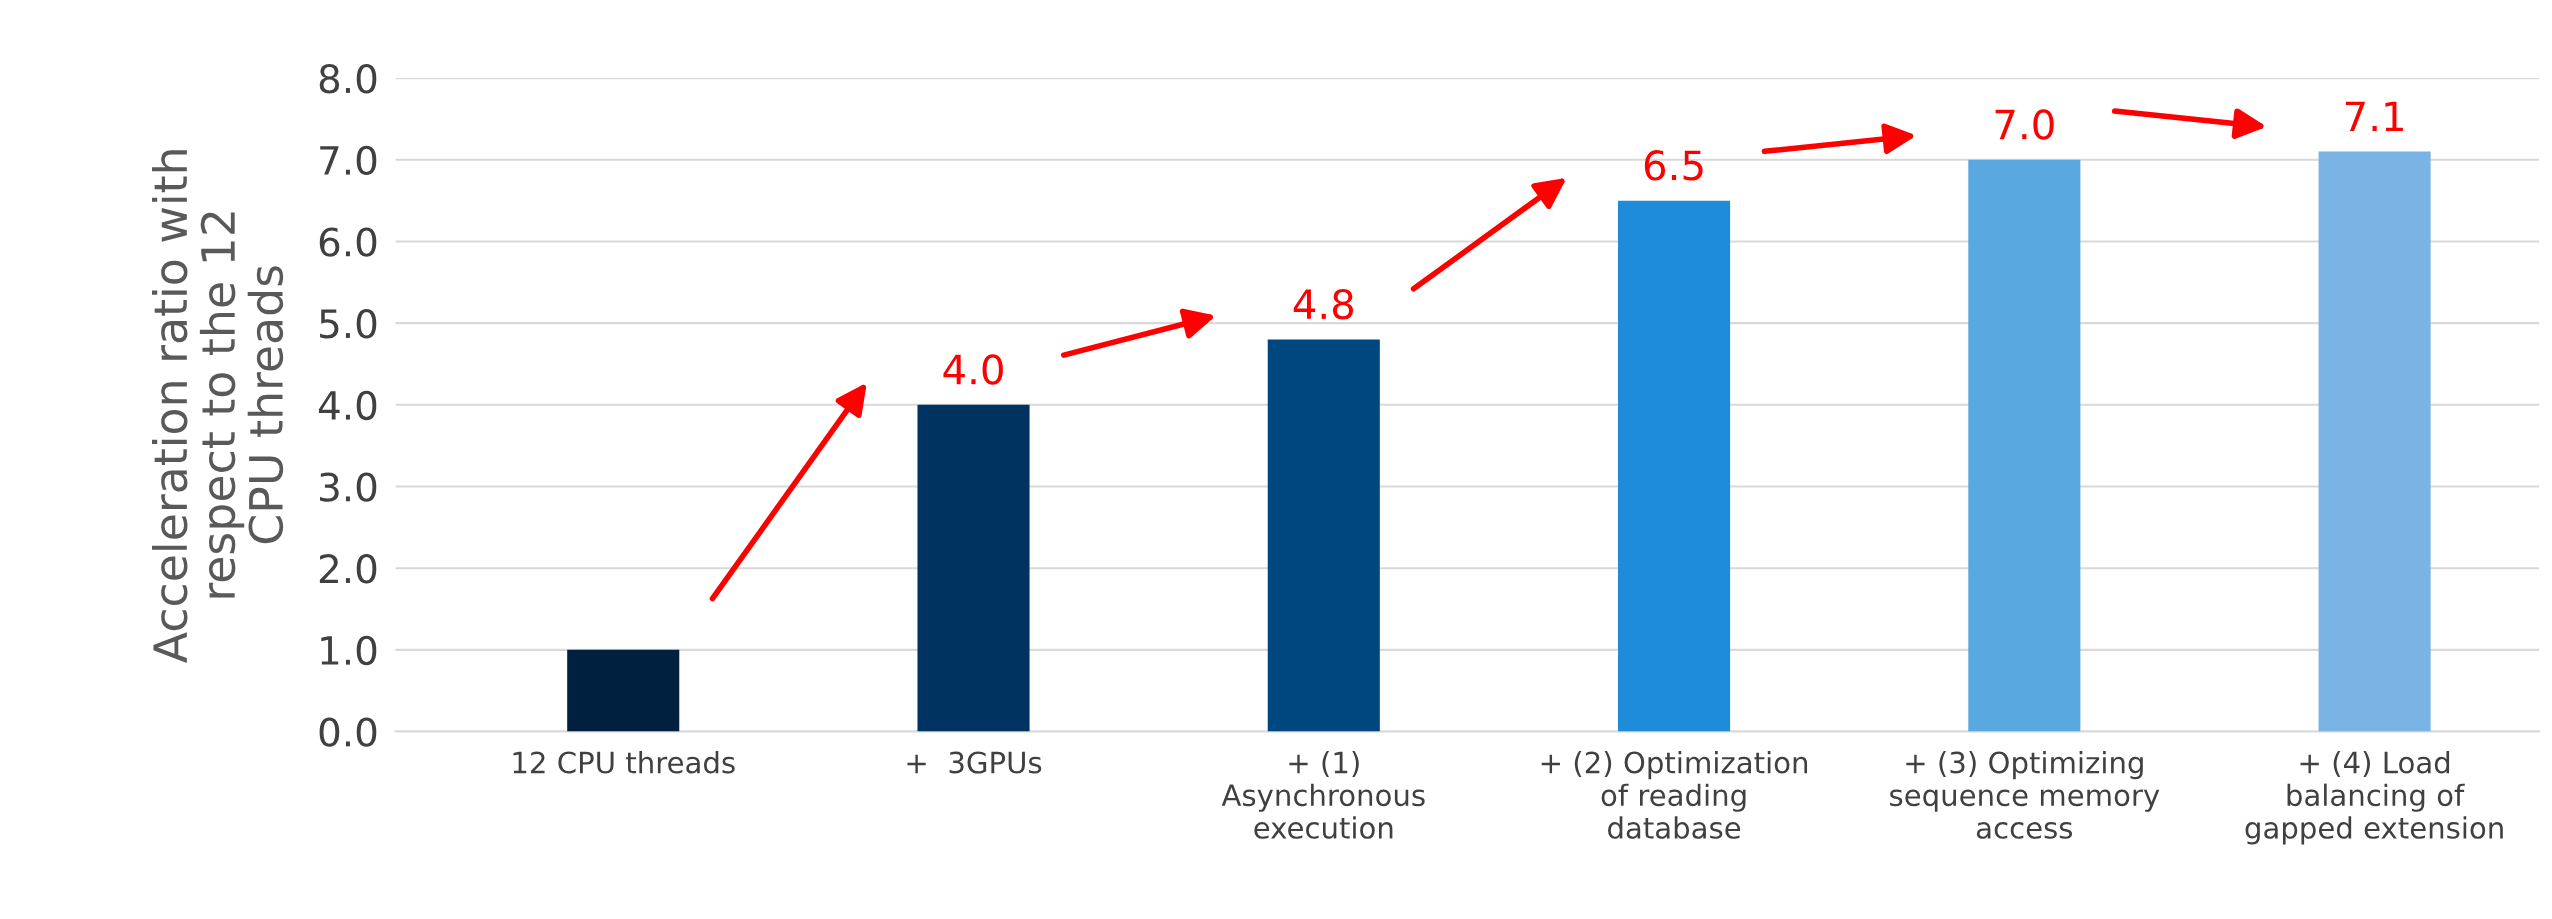  What do you see at coordinates (2024, 124) in the screenshot?
I see `data-label: 7.0` at bounding box center [2024, 124].